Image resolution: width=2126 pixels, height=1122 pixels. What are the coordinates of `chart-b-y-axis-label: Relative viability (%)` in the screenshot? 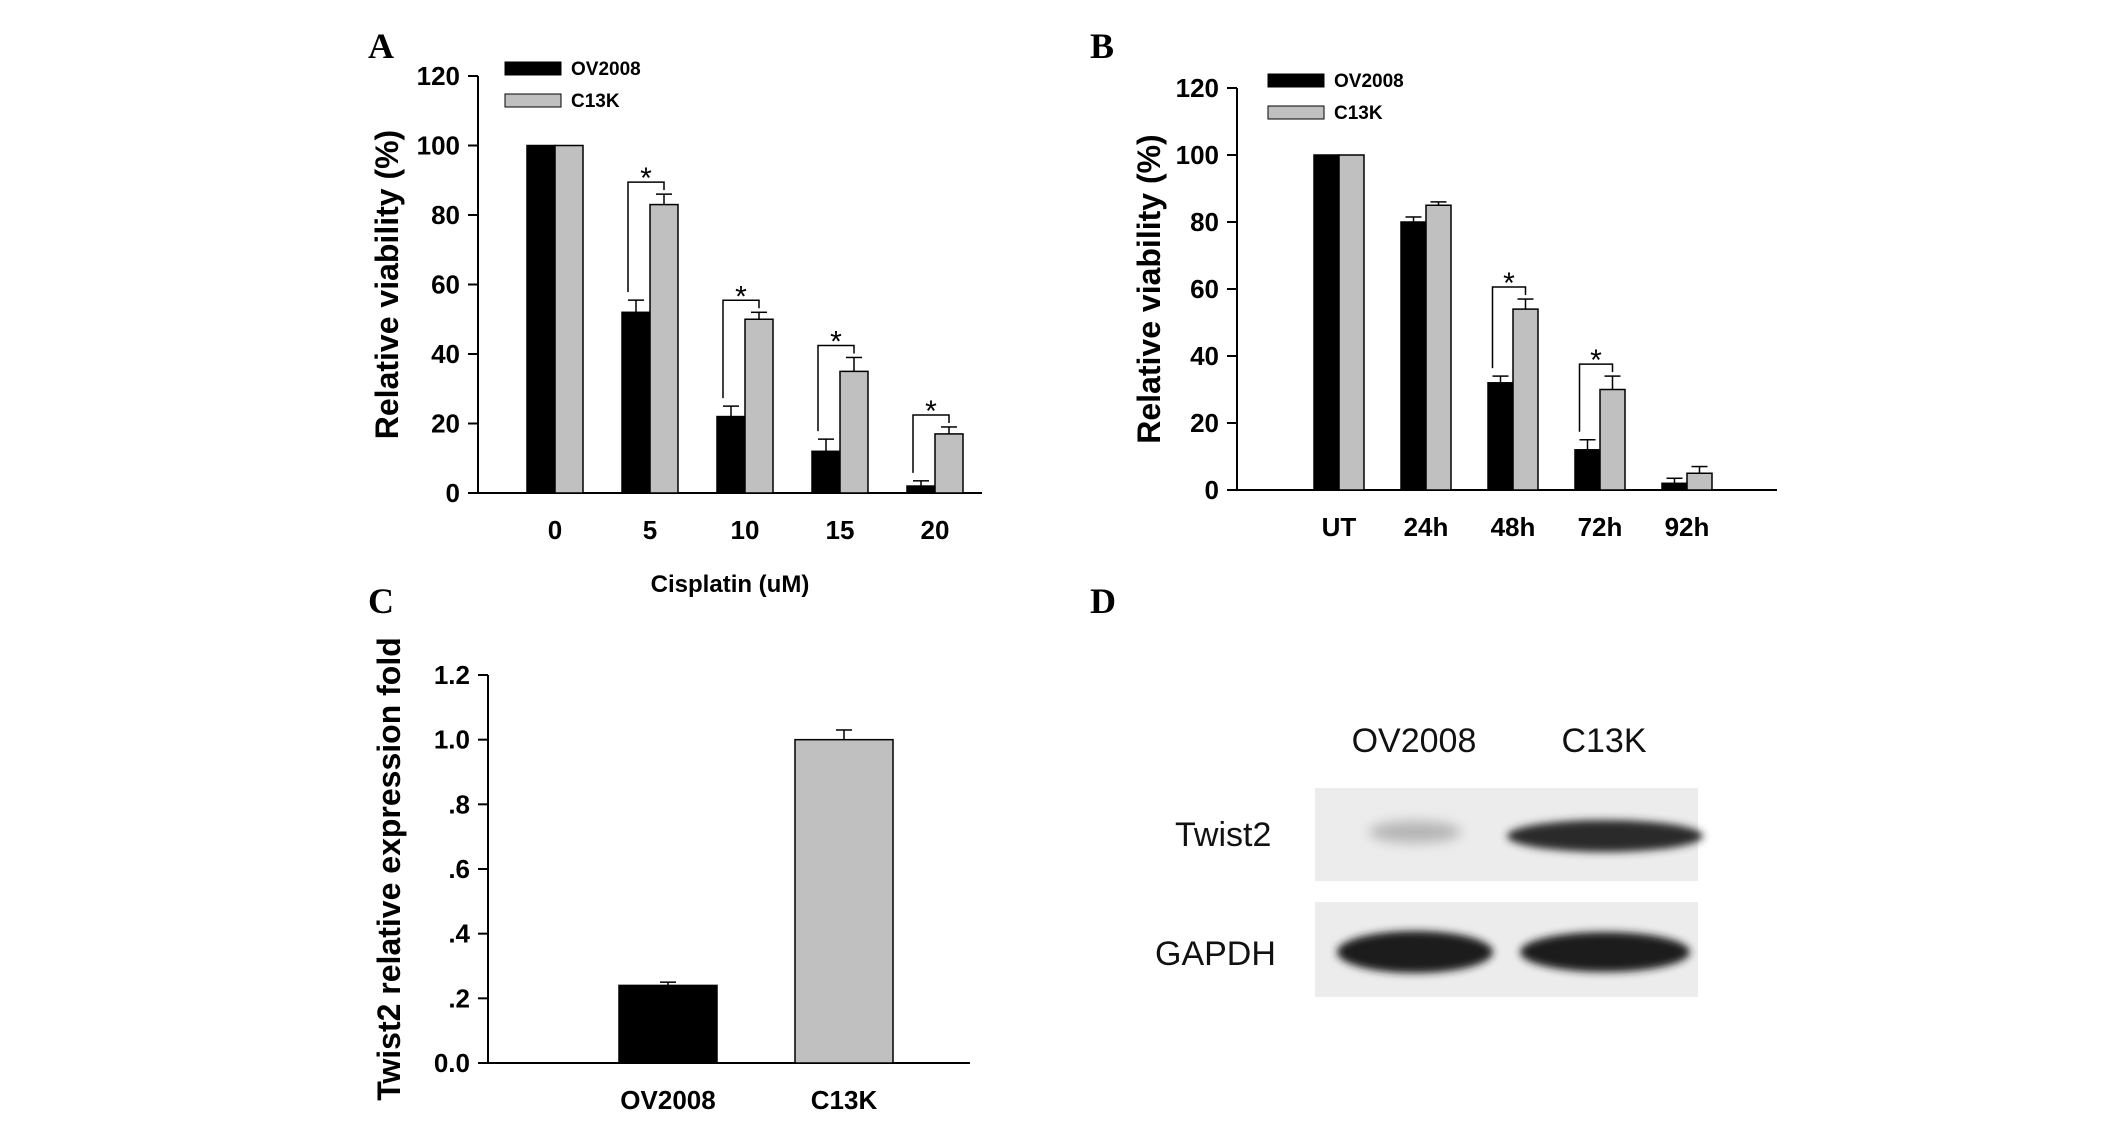 It's located at (1149, 288).